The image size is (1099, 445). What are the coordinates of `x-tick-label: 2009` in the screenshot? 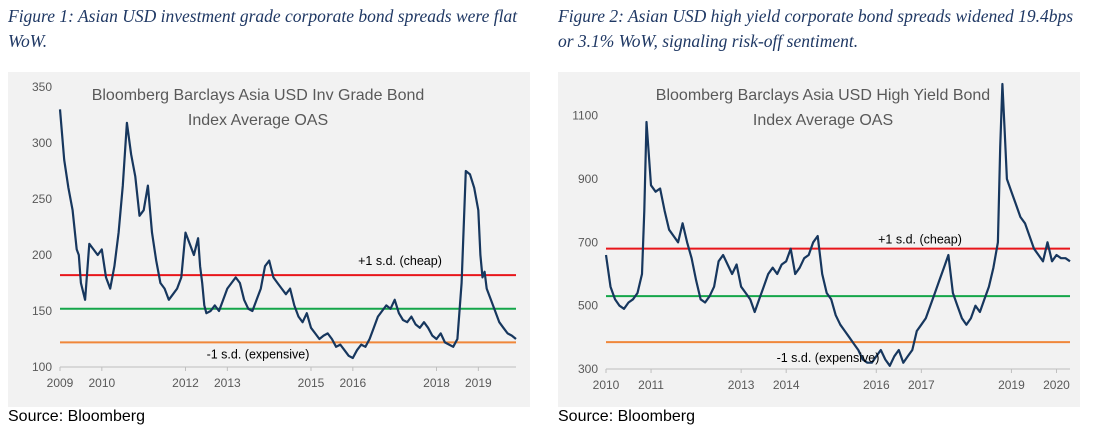 It's located at (60, 383).